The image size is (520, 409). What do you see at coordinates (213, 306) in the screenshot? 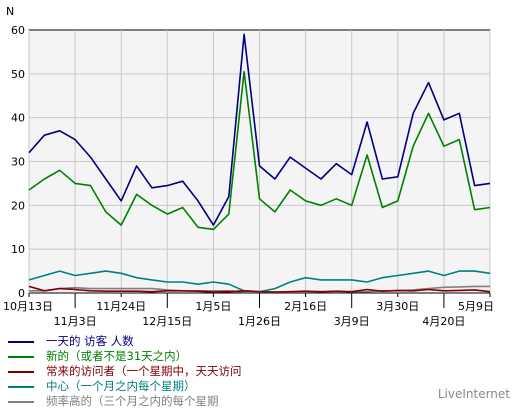
I see `x-tick-label: 1月5日` at bounding box center [213, 306].